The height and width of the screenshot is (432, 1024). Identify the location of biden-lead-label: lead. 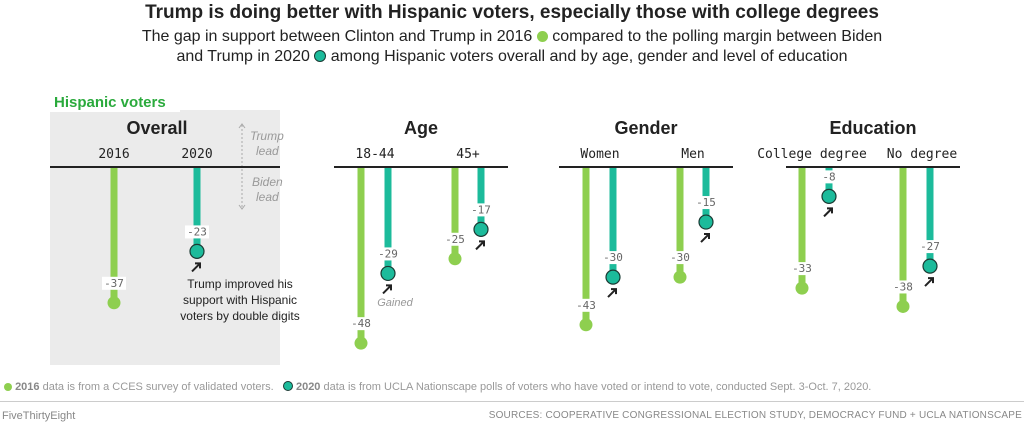
(267, 197).